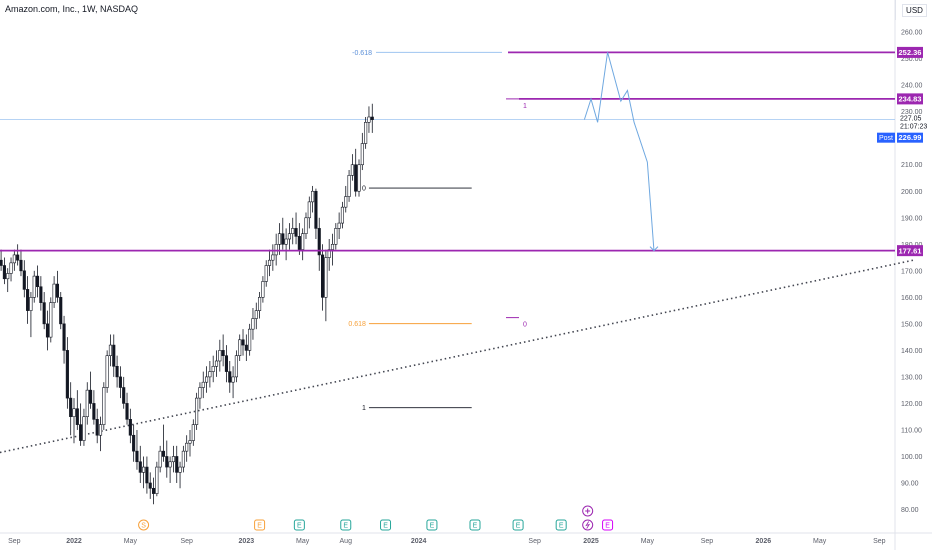 This screenshot has height=550, width=932. I want to click on price-tick-label: 100.00, so click(912, 457).